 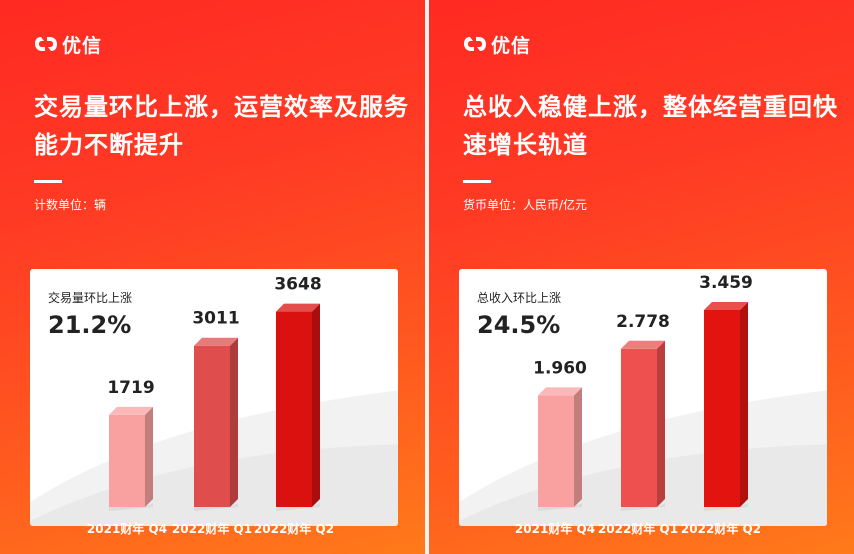 What do you see at coordinates (643, 322) in the screenshot?
I see `bar-value-label: 2.778` at bounding box center [643, 322].